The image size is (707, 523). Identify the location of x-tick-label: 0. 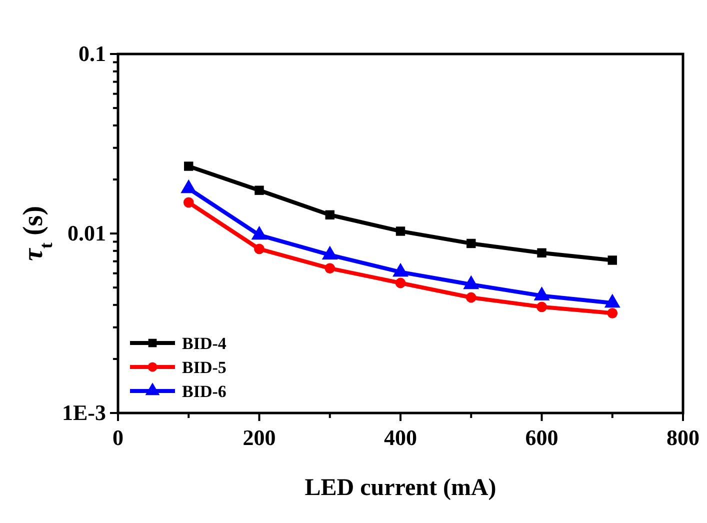
(118, 437).